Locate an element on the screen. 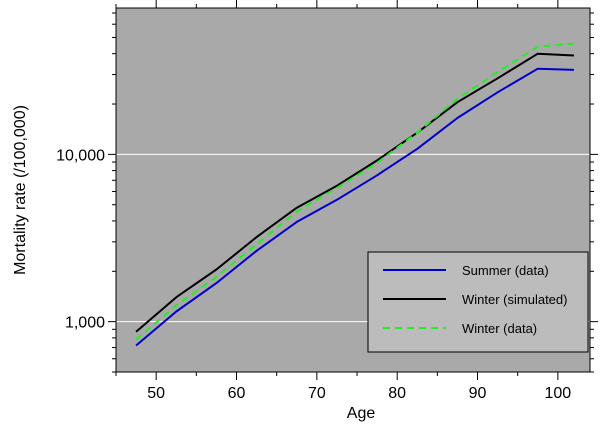 The image size is (600, 425). legend-label-1: Winter (simulated) is located at coordinates (514, 299).